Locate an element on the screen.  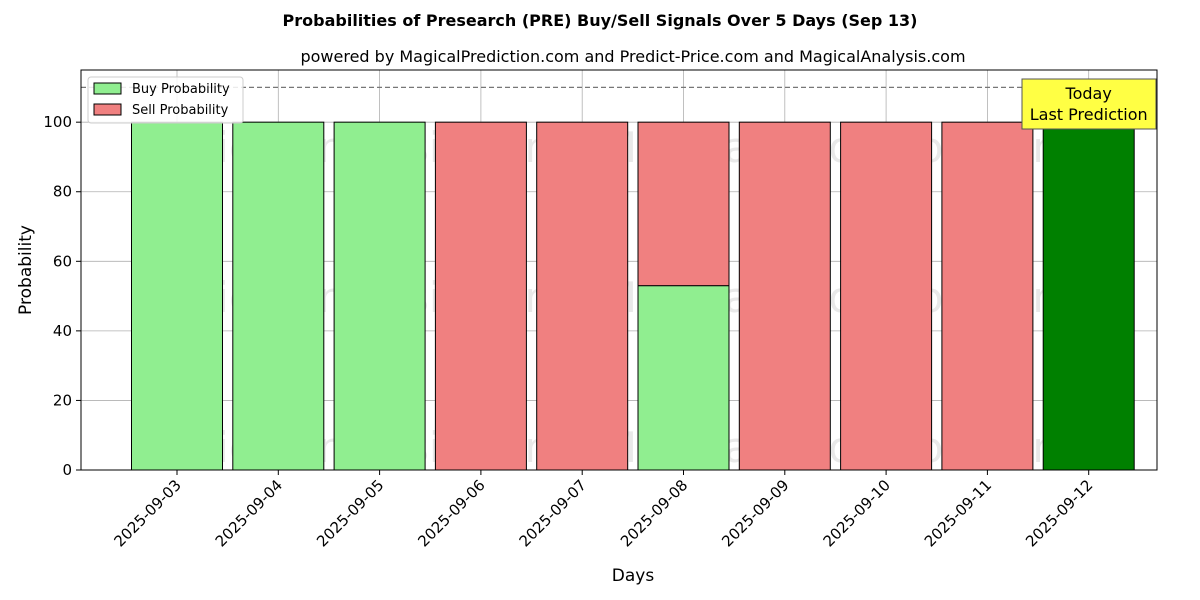
x-tick-label: 2025-09-12 is located at coordinates (1059, 513).